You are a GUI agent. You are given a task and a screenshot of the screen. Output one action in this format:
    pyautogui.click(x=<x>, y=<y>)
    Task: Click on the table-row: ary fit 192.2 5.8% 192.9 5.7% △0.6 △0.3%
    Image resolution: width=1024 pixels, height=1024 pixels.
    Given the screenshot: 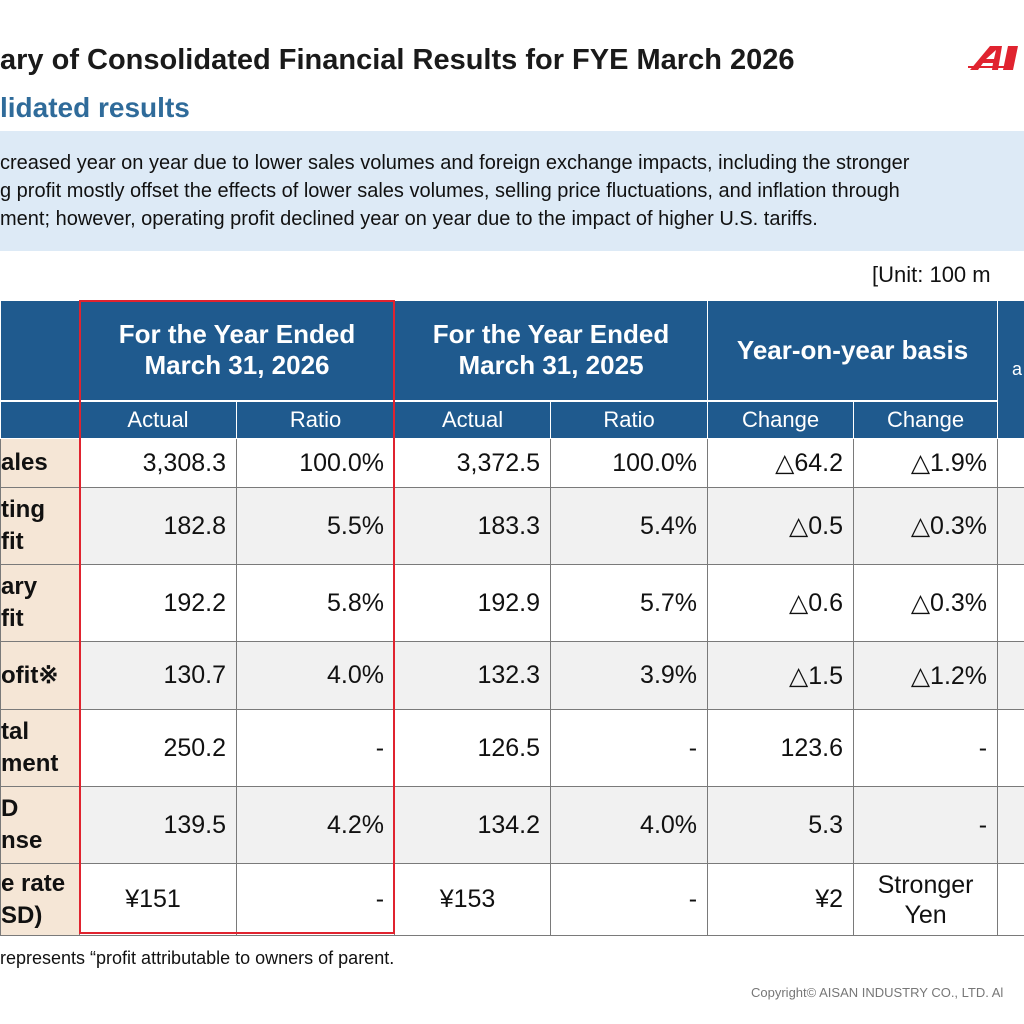 What is the action you would take?
    pyautogui.click(x=512, y=603)
    